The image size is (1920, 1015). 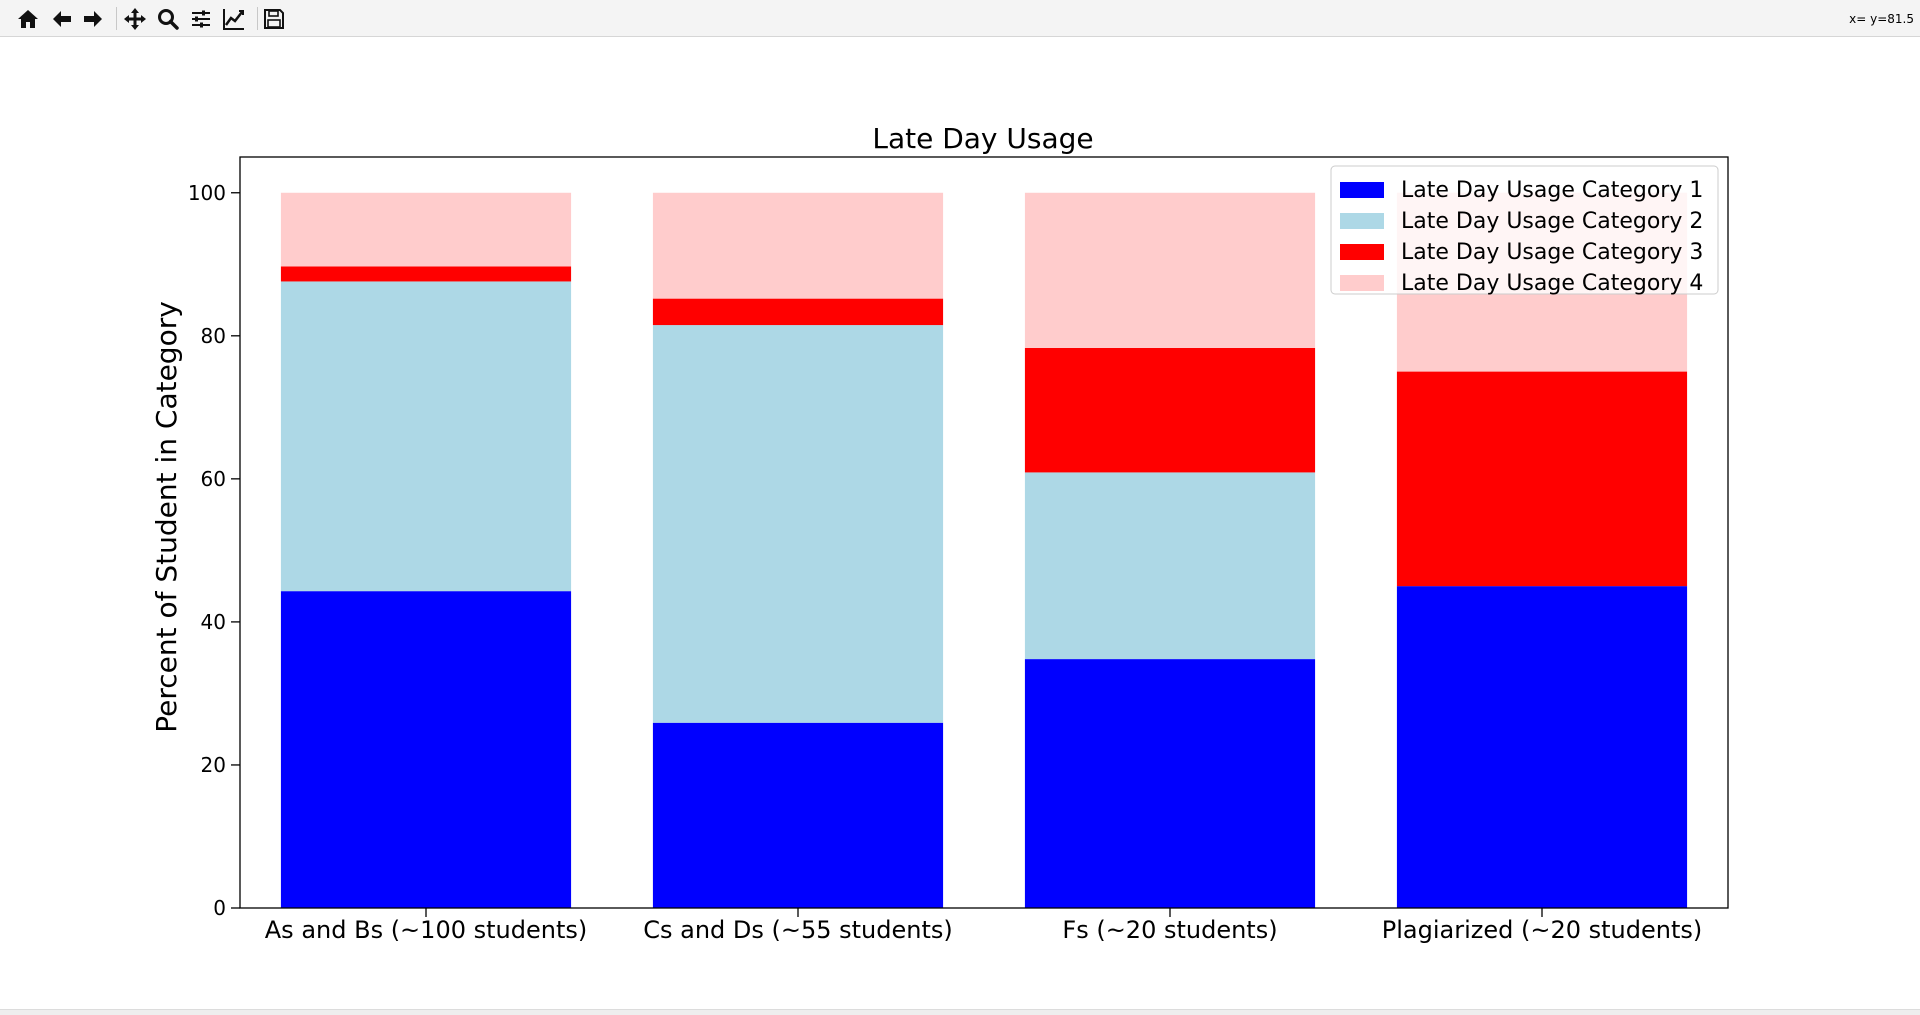 I want to click on subplot-config-sliders-icon, so click(x=201, y=19).